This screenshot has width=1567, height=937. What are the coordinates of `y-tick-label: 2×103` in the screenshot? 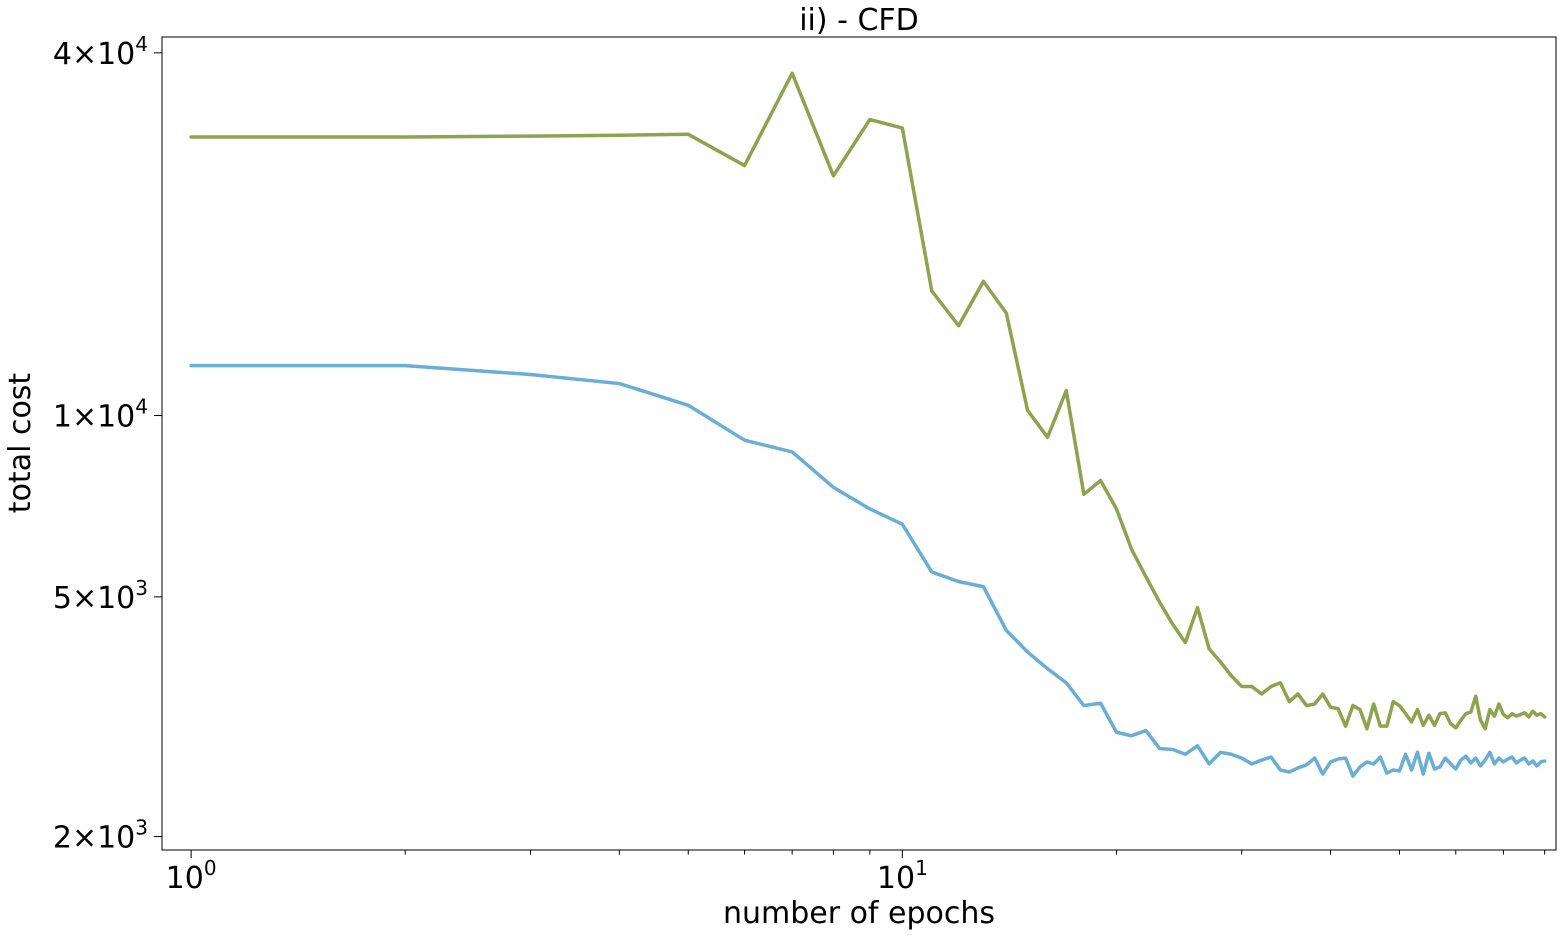 It's located at (100, 836).